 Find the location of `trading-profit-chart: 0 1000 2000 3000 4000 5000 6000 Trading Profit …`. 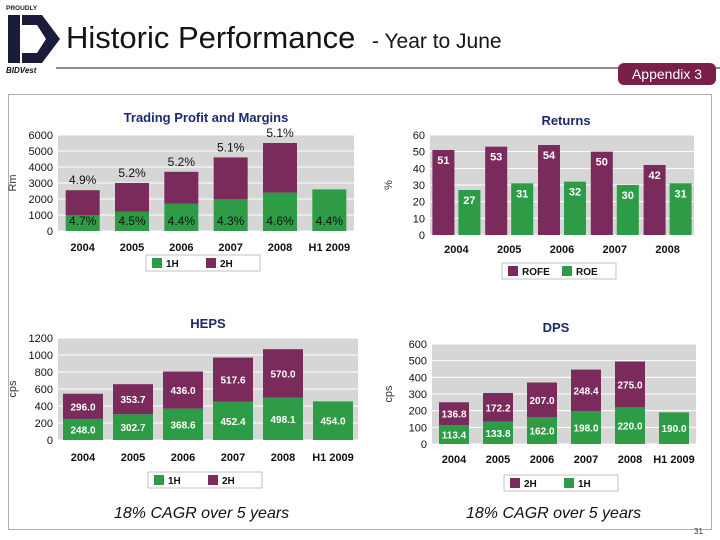

trading-profit-chart: 0 1000 2000 3000 4000 5000 6000 Trading Profit … is located at coordinates (181, 191).